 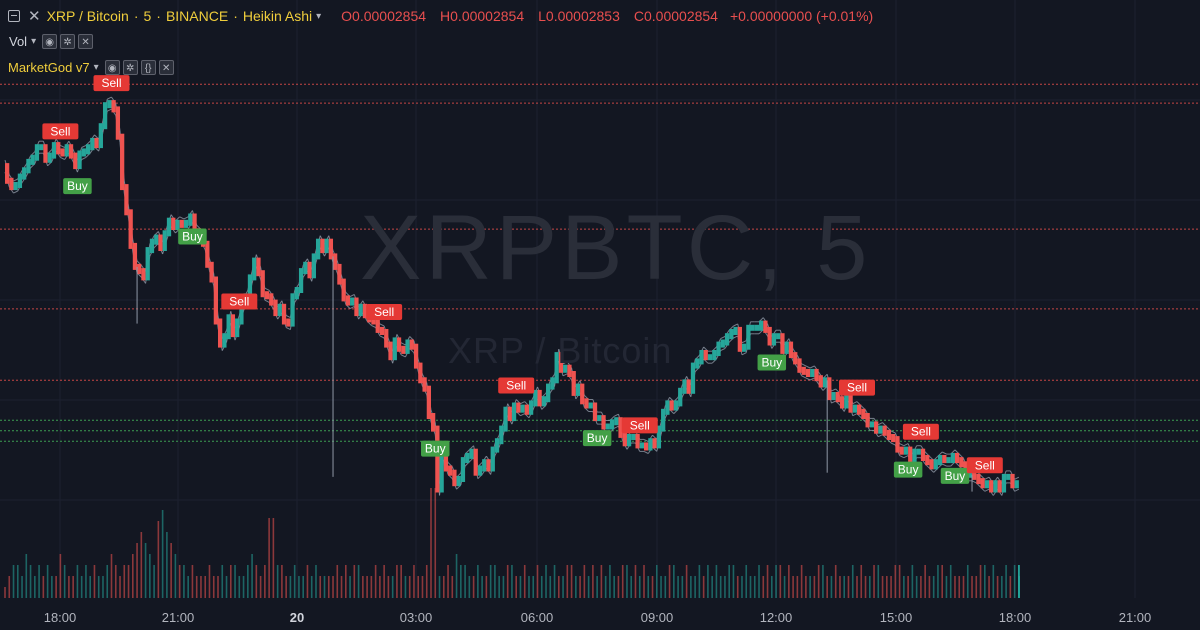 What do you see at coordinates (192, 236) in the screenshot?
I see `buy-signal: Buy` at bounding box center [192, 236].